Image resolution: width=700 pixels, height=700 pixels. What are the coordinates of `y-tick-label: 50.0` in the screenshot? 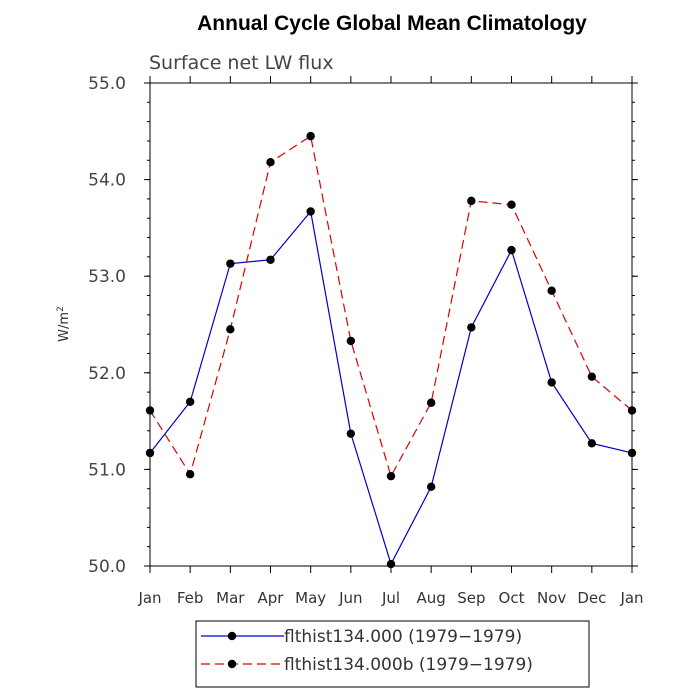 It's located at (107, 567).